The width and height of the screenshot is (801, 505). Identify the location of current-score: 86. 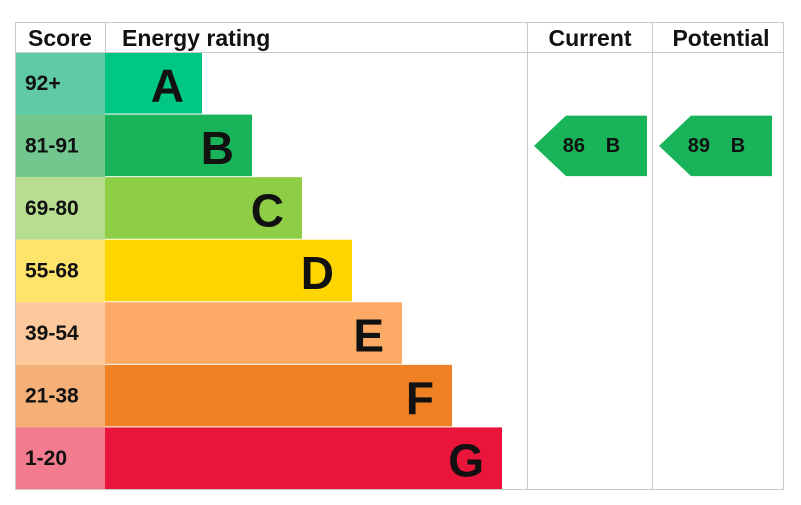
(574, 146).